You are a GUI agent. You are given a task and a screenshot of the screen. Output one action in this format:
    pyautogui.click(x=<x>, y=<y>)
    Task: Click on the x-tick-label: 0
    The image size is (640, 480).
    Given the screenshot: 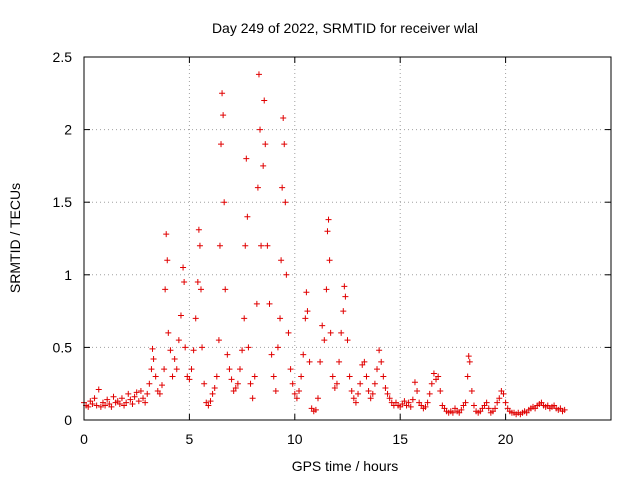 What is the action you would take?
    pyautogui.click(x=84, y=439)
    